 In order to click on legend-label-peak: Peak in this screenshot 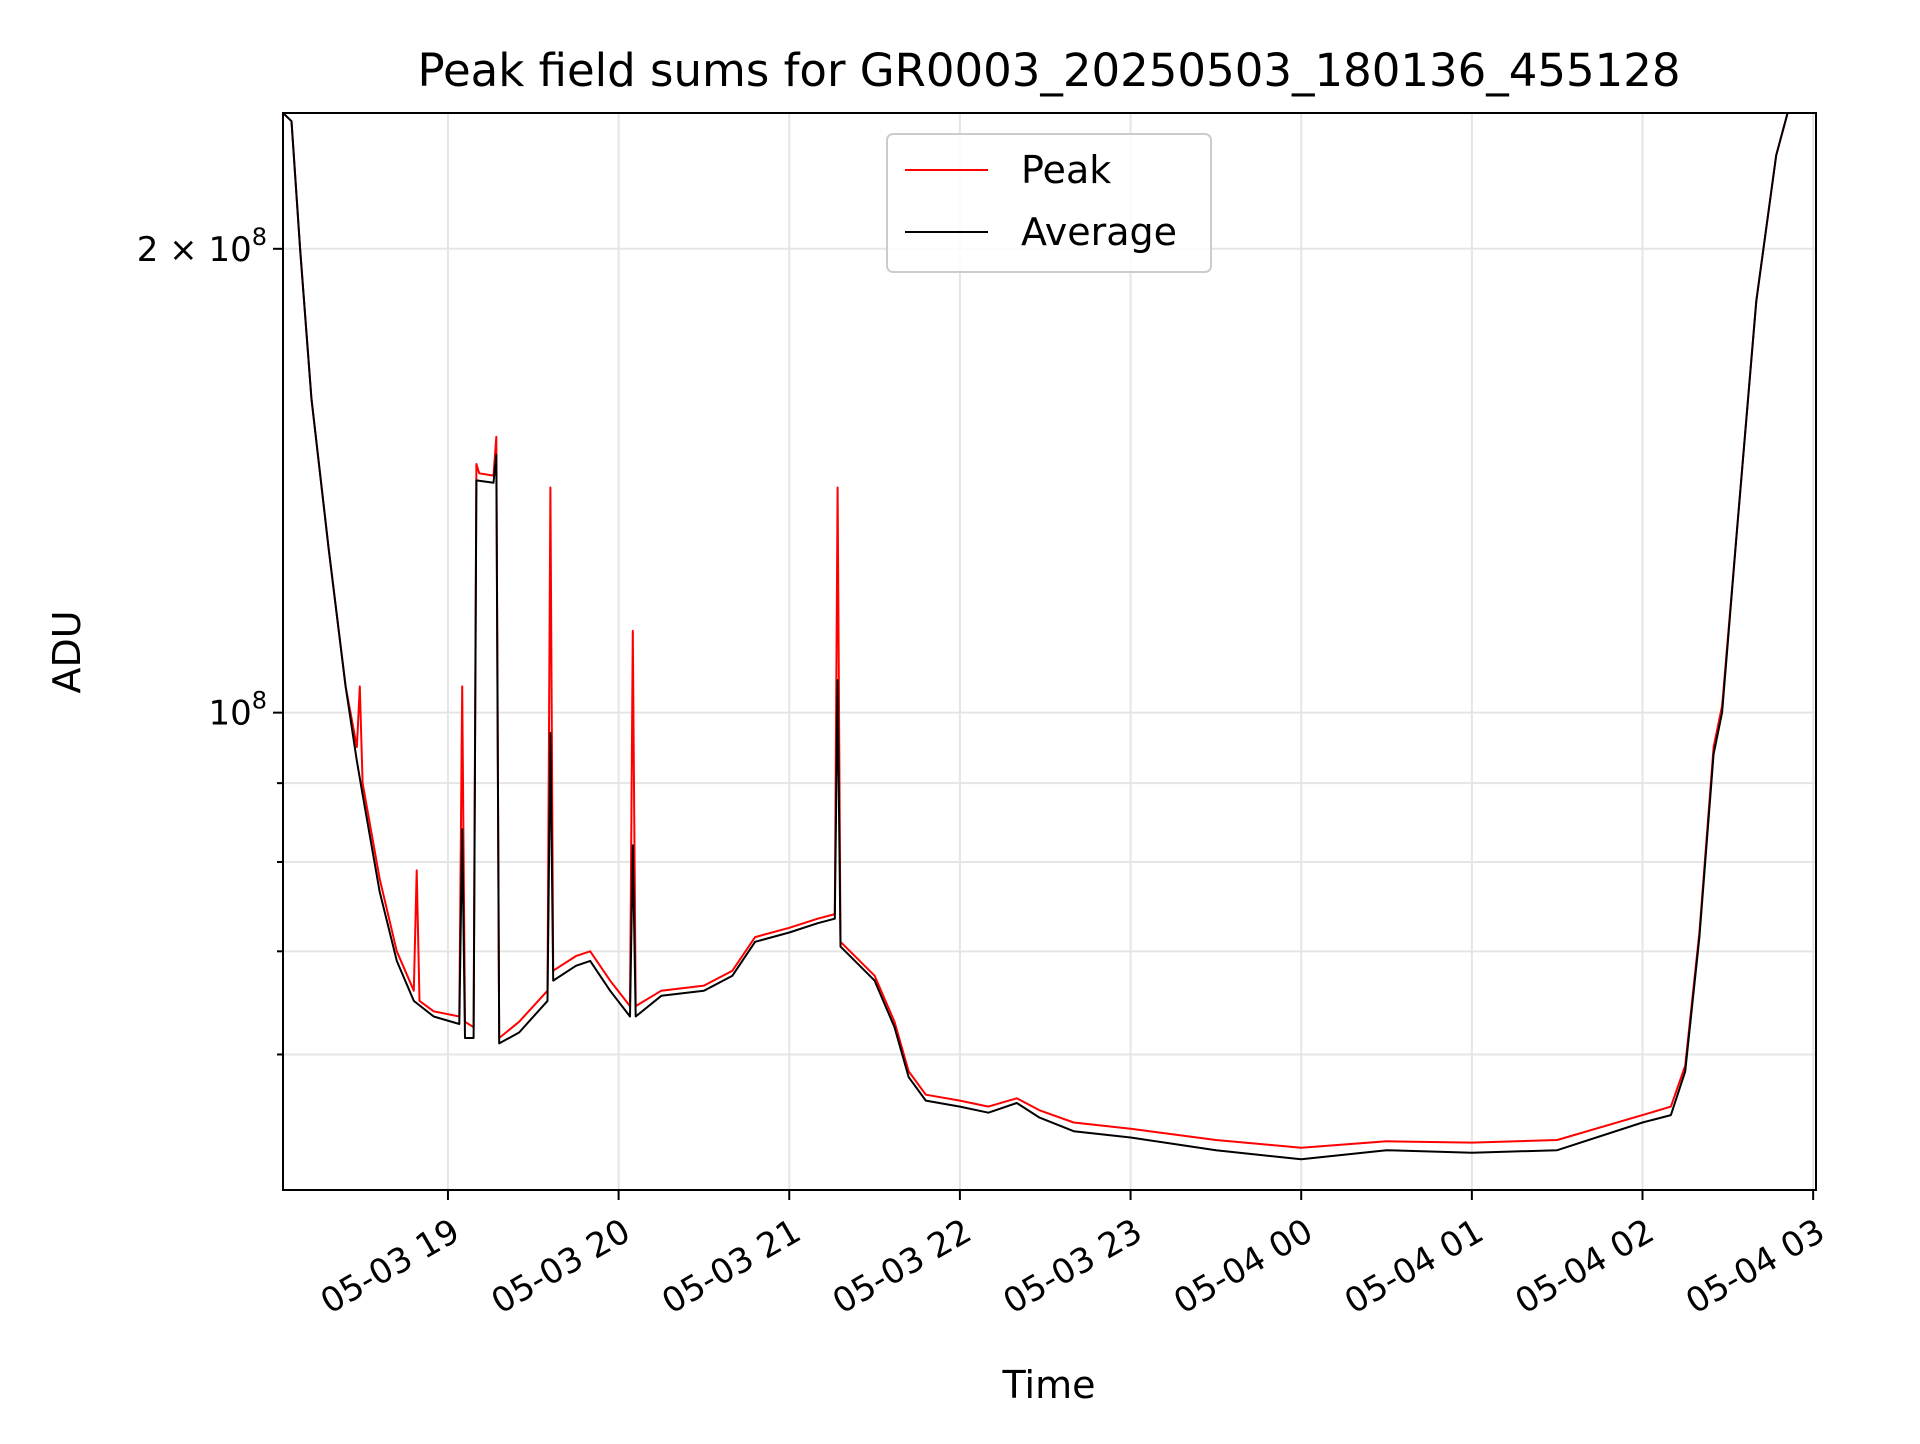, I will do `click(1066, 170)`.